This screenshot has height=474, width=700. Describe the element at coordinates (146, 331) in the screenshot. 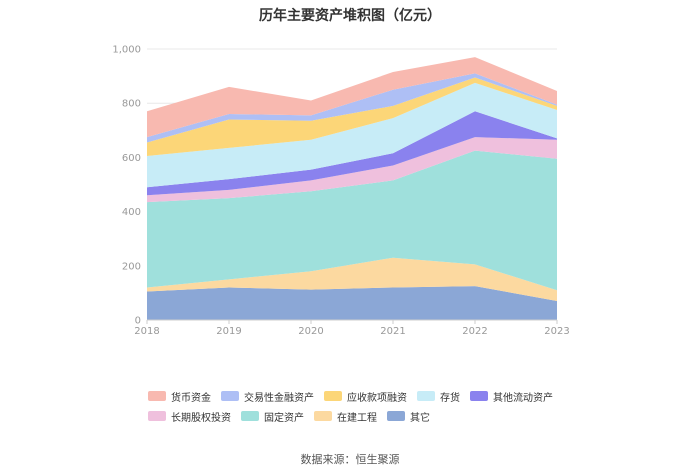

I see `x-tick-label: 2018` at that location.